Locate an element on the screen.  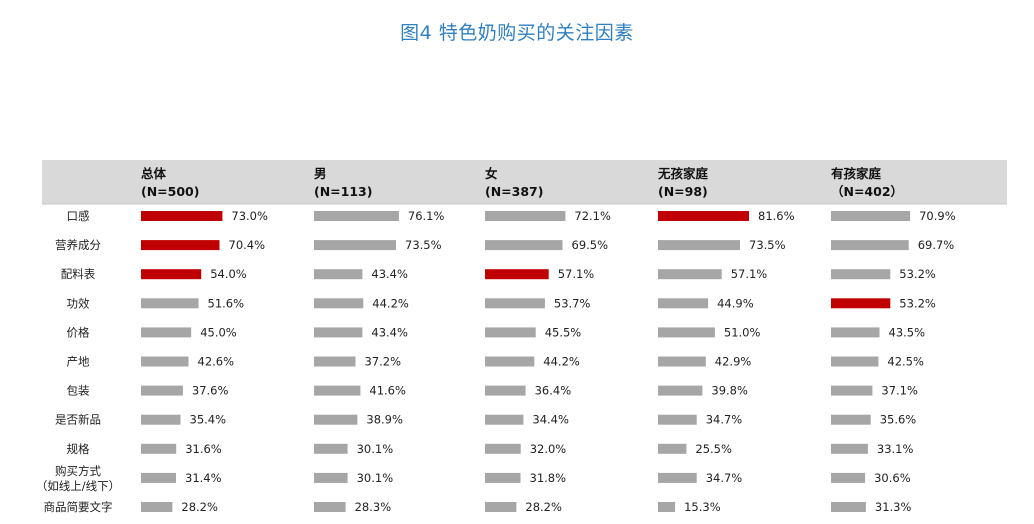
data-label: 81.6% is located at coordinates (776, 216).